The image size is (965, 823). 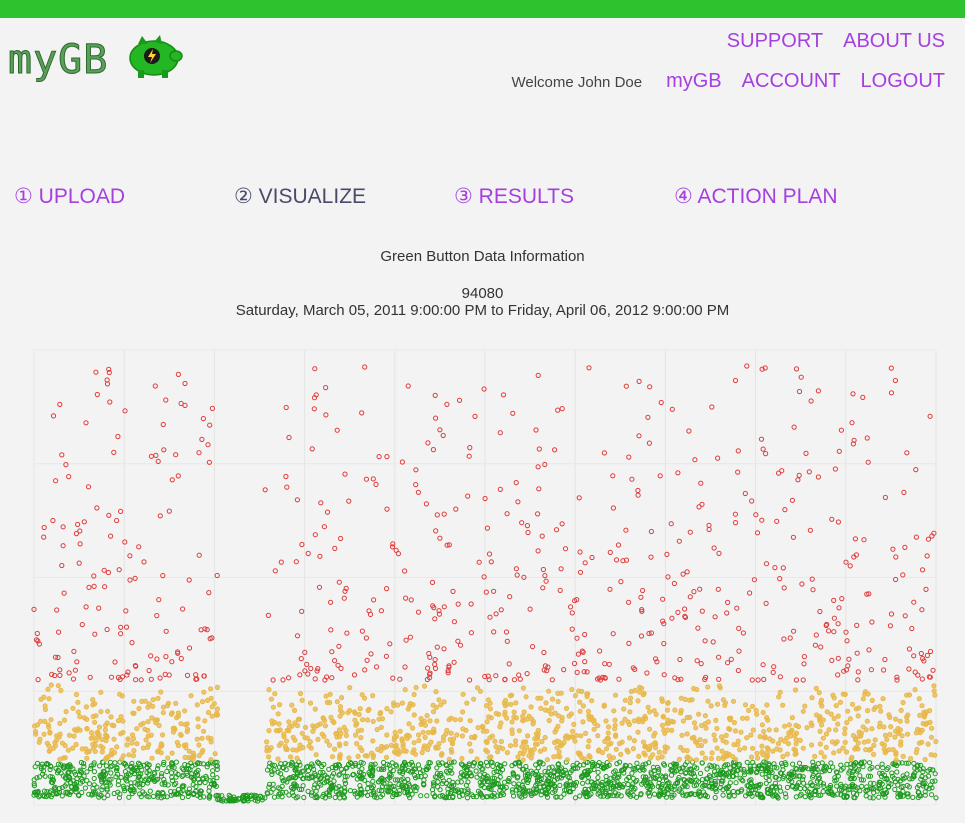 What do you see at coordinates (95, 58) in the screenshot?
I see `logo: myGB` at bounding box center [95, 58].